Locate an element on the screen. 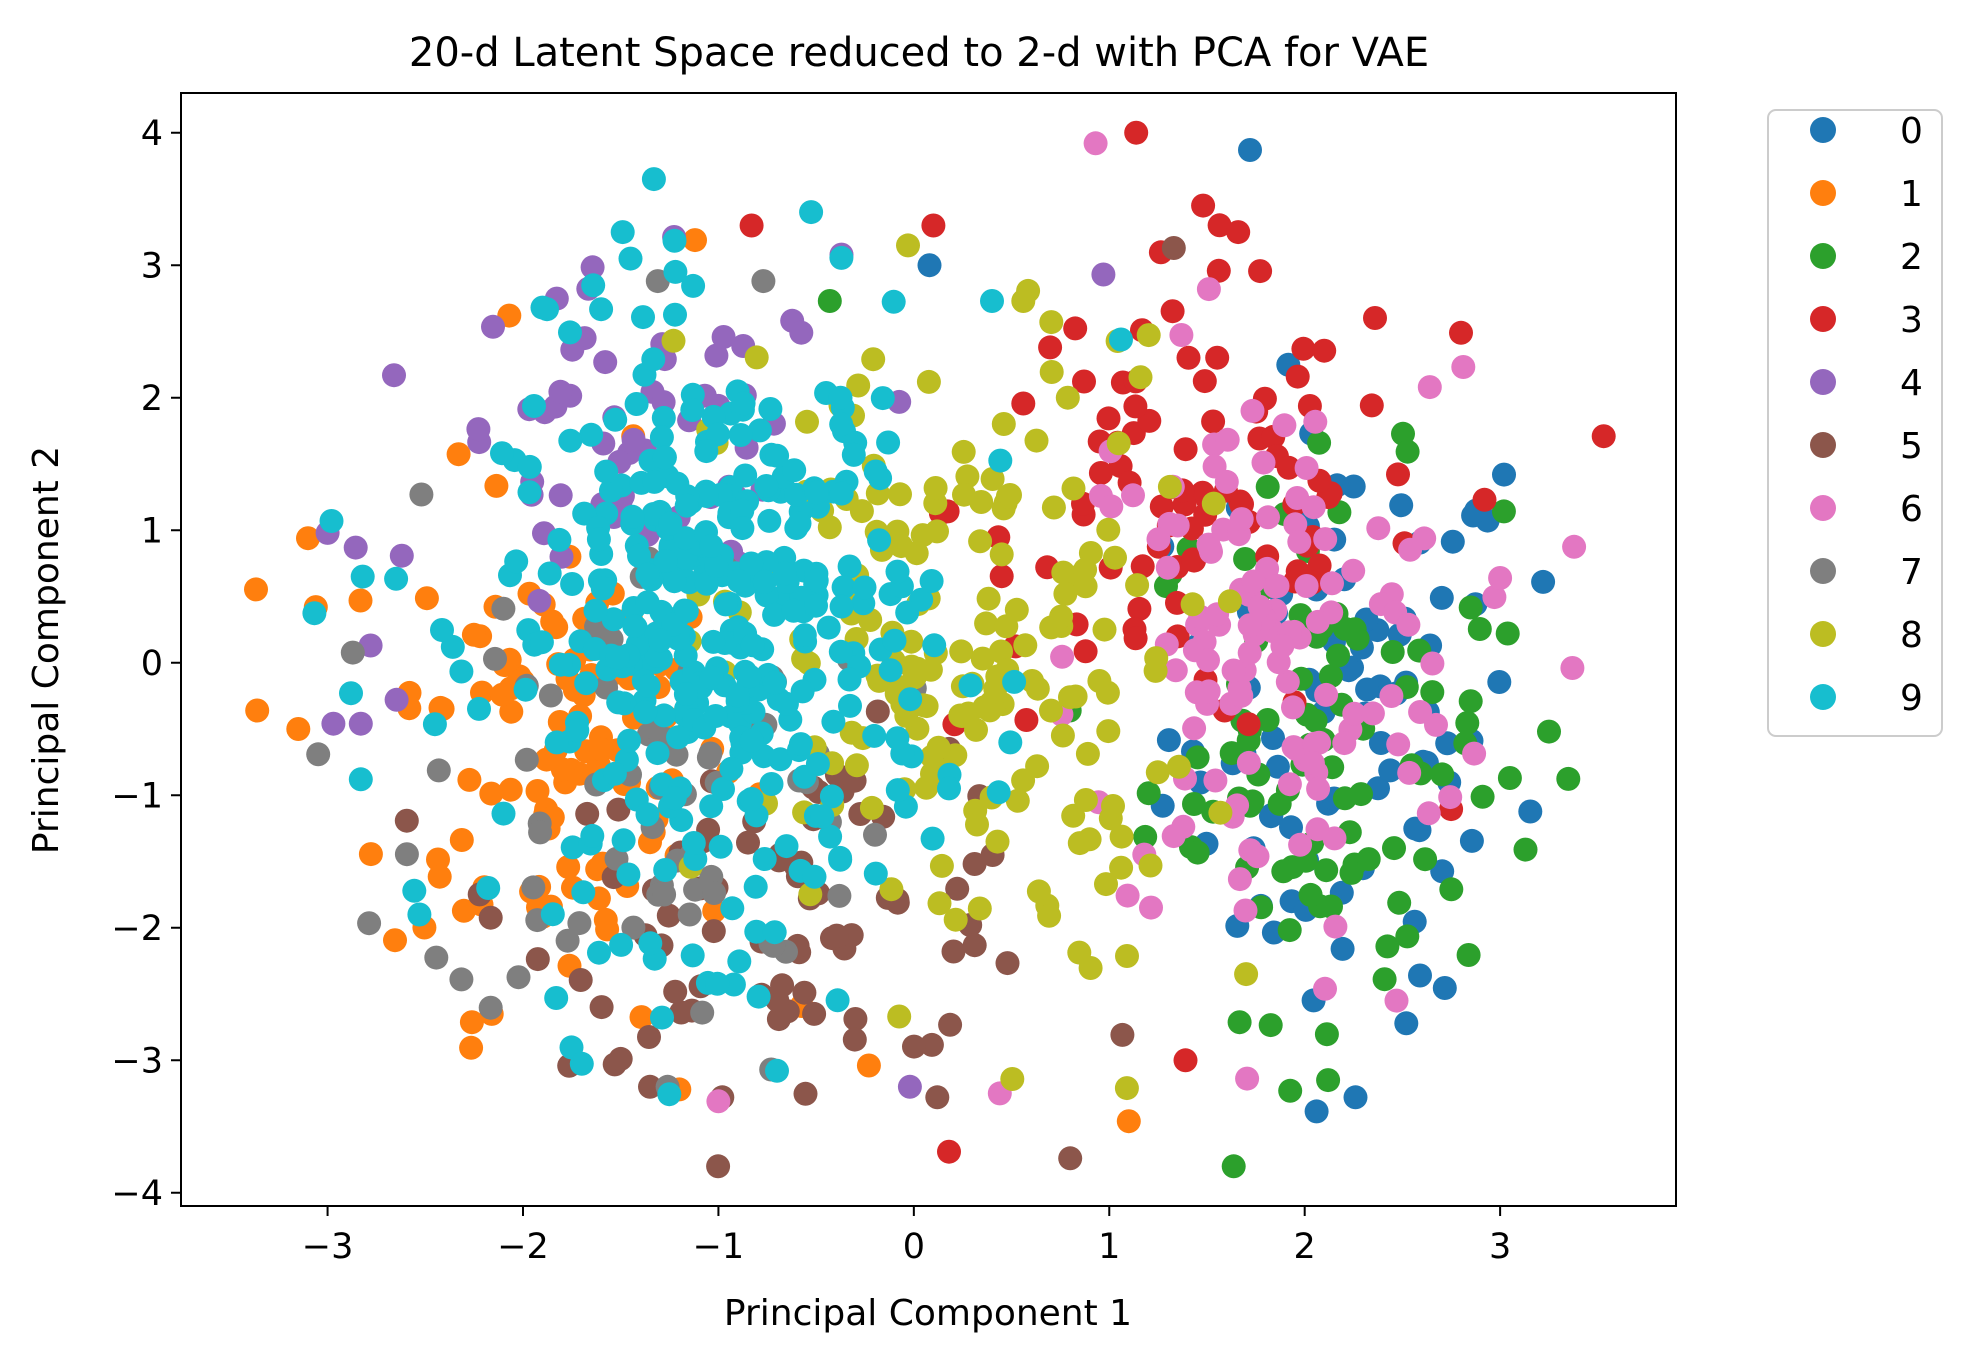  y-tick-label: −1 is located at coordinates (137, 796).